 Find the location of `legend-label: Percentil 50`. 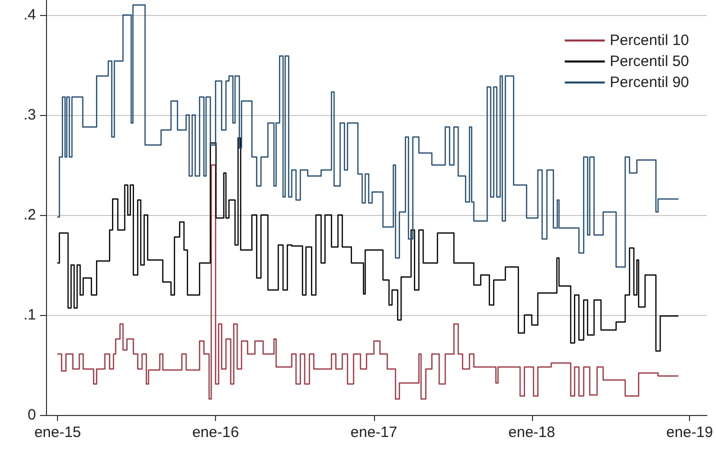

legend-label: Percentil 50 is located at coordinates (650, 61).